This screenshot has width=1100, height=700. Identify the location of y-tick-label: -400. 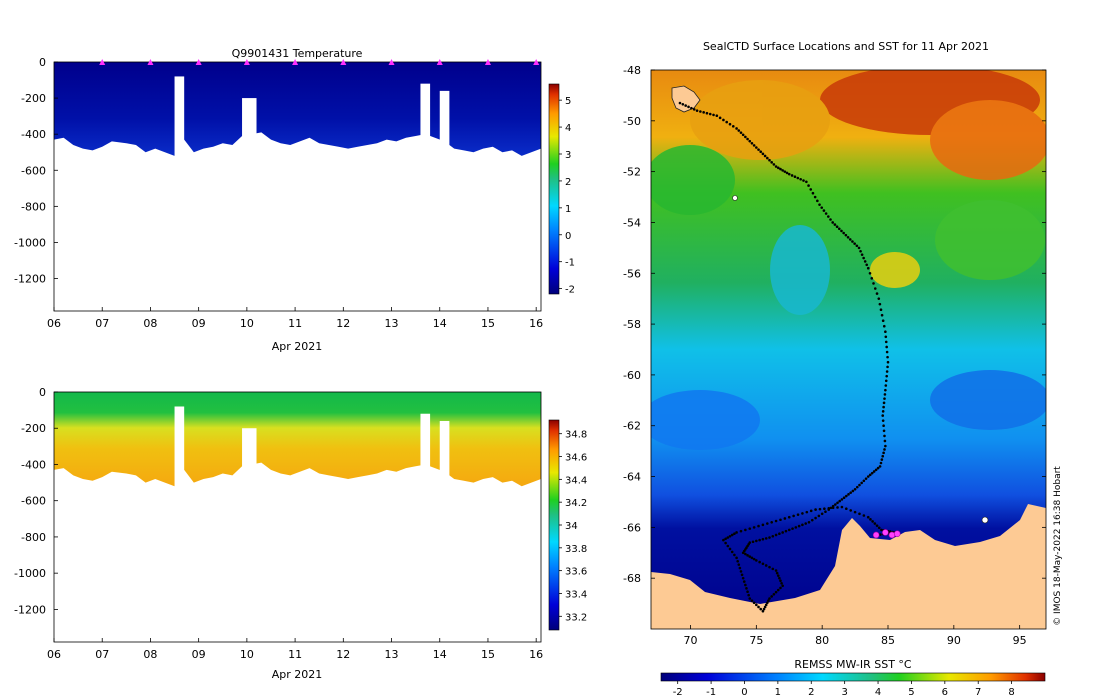
(33, 464).